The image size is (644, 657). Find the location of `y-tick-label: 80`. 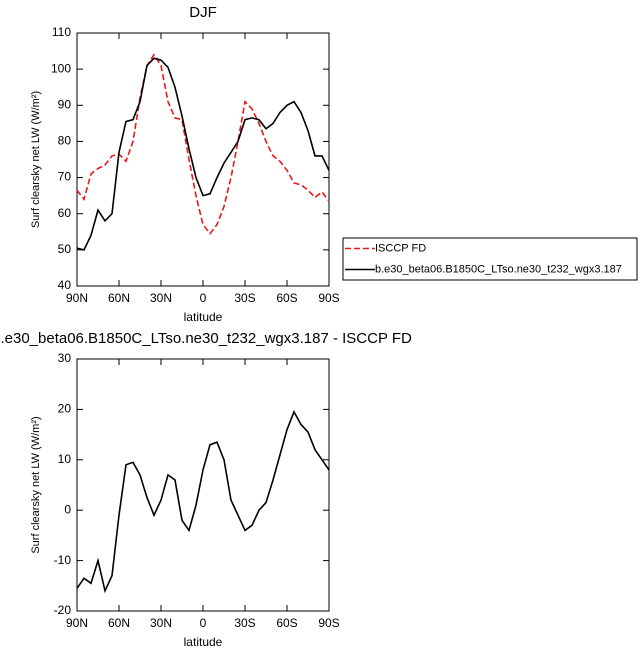

y-tick-label: 80 is located at coordinates (65, 141).